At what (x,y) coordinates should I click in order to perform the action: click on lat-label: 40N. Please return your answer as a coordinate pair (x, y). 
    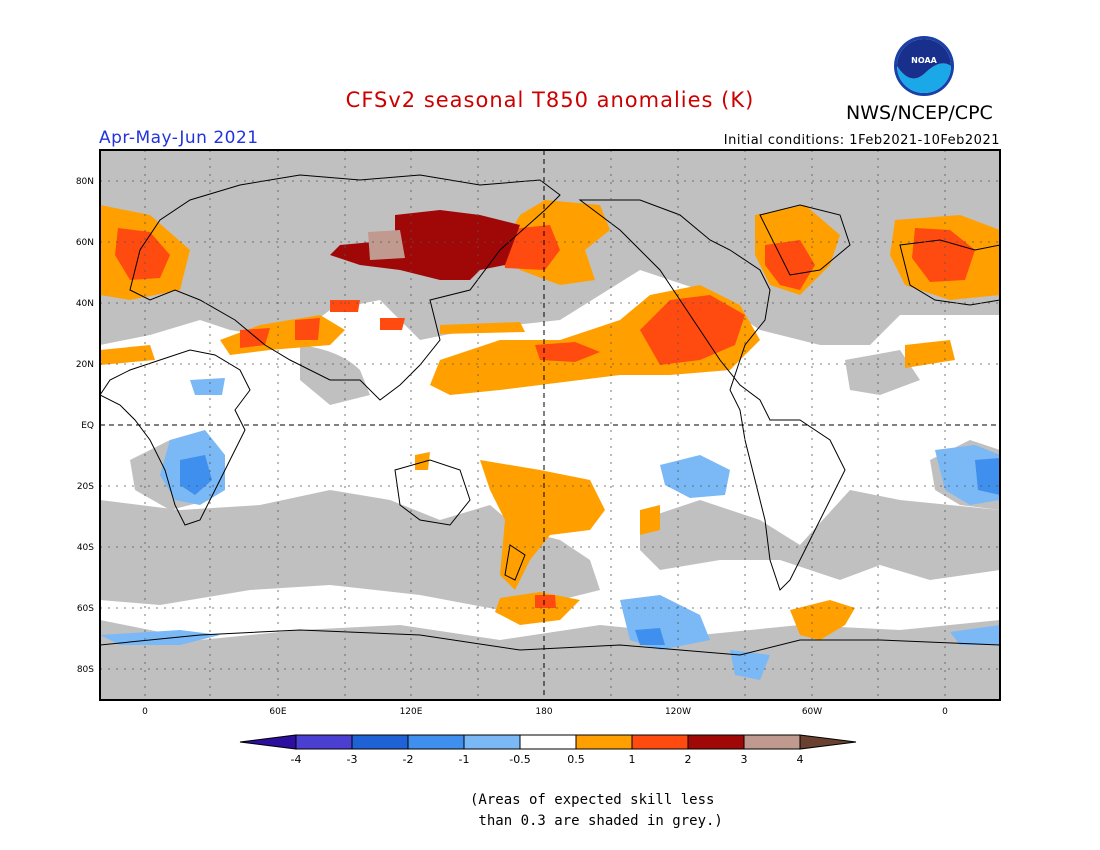
    Looking at the image, I should click on (85, 304).